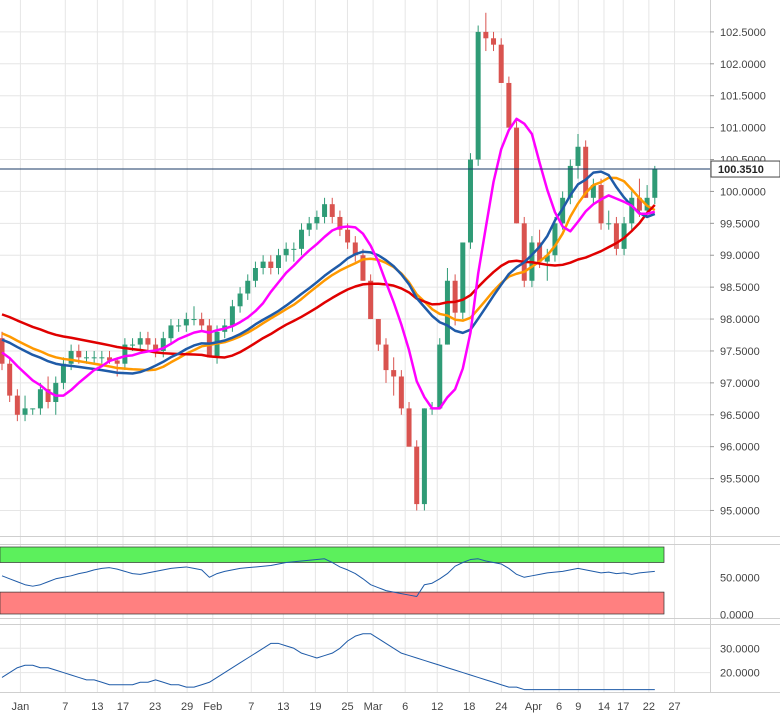 This screenshot has height=720, width=780. I want to click on date-tick-label: 13, so click(283, 707).